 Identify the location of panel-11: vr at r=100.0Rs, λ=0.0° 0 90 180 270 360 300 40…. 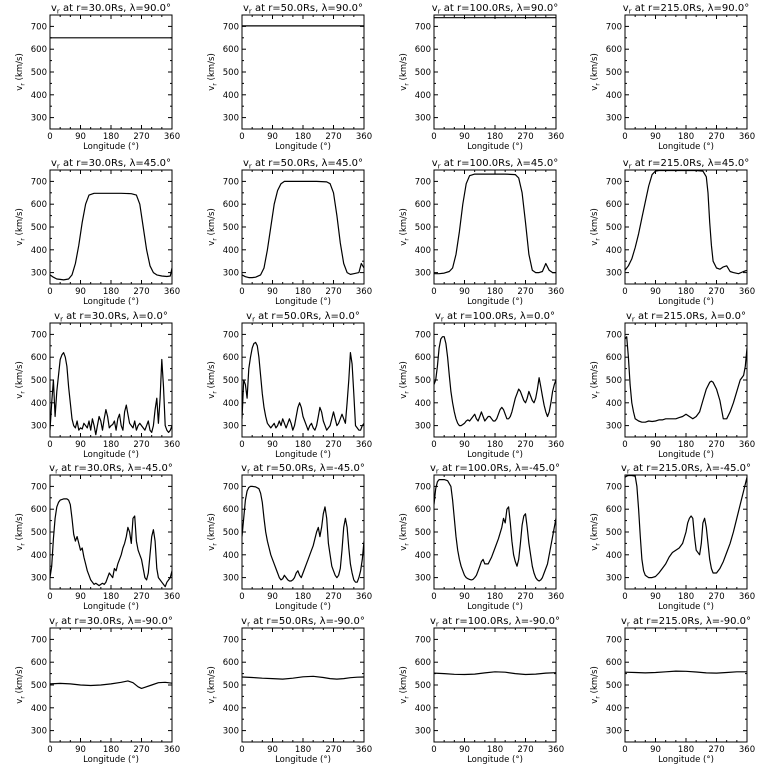
(481, 385).